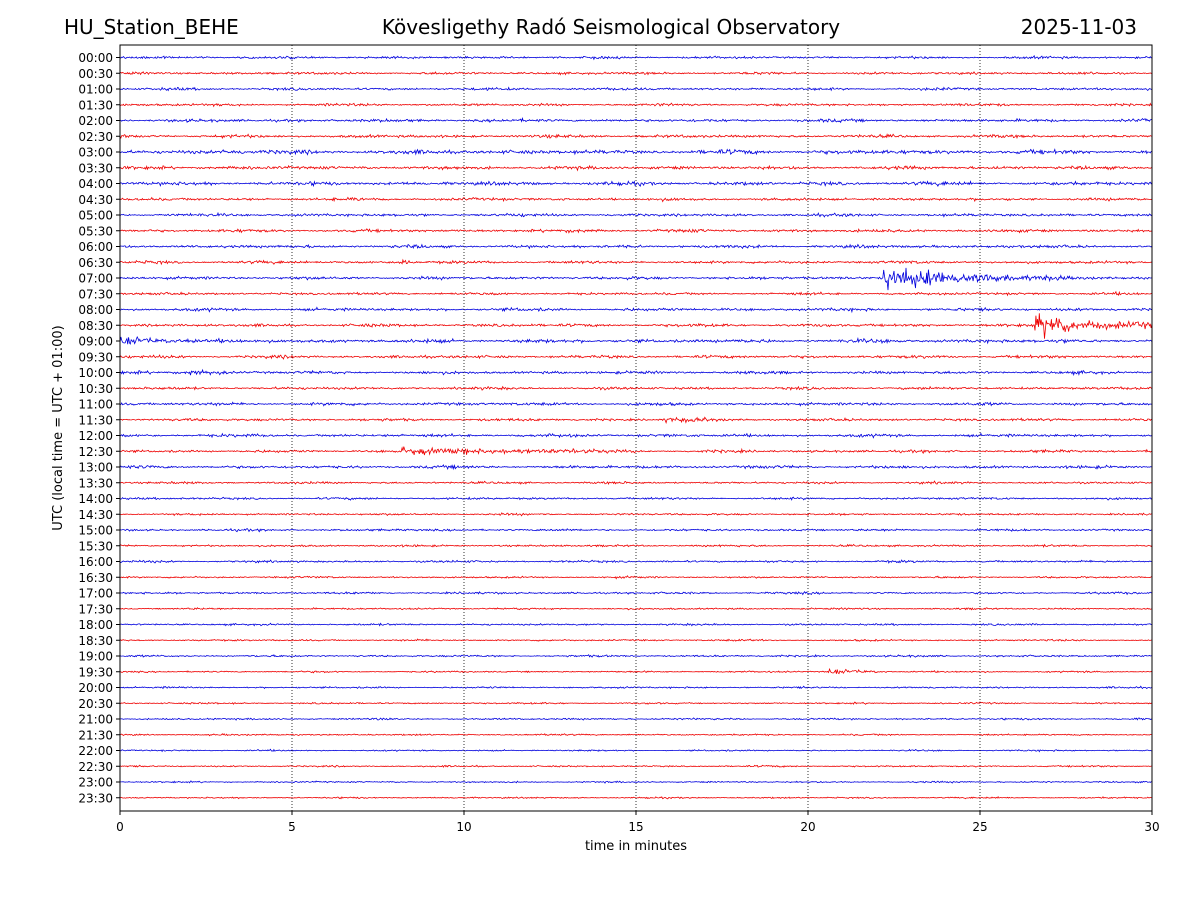 This screenshot has height=900, width=1200. I want to click on y-tick-label: 10:30, so click(95, 389).